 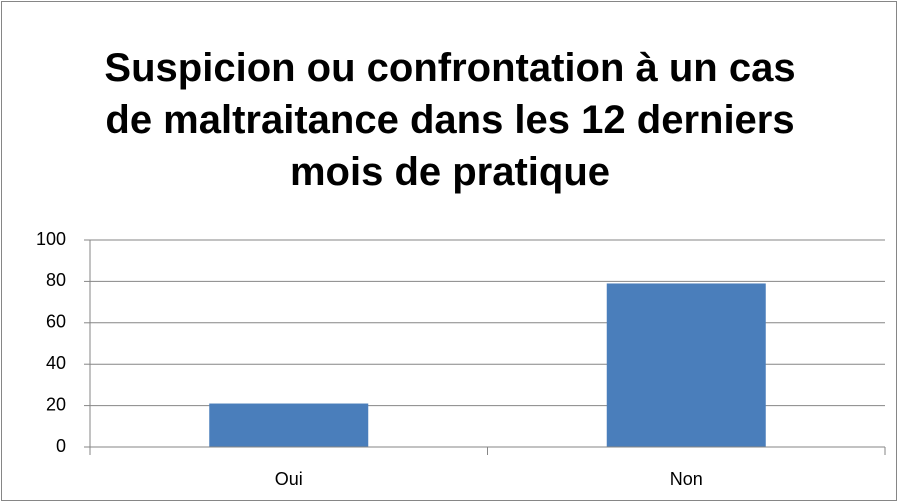 I want to click on y-tick-label: 80, so click(x=56, y=280).